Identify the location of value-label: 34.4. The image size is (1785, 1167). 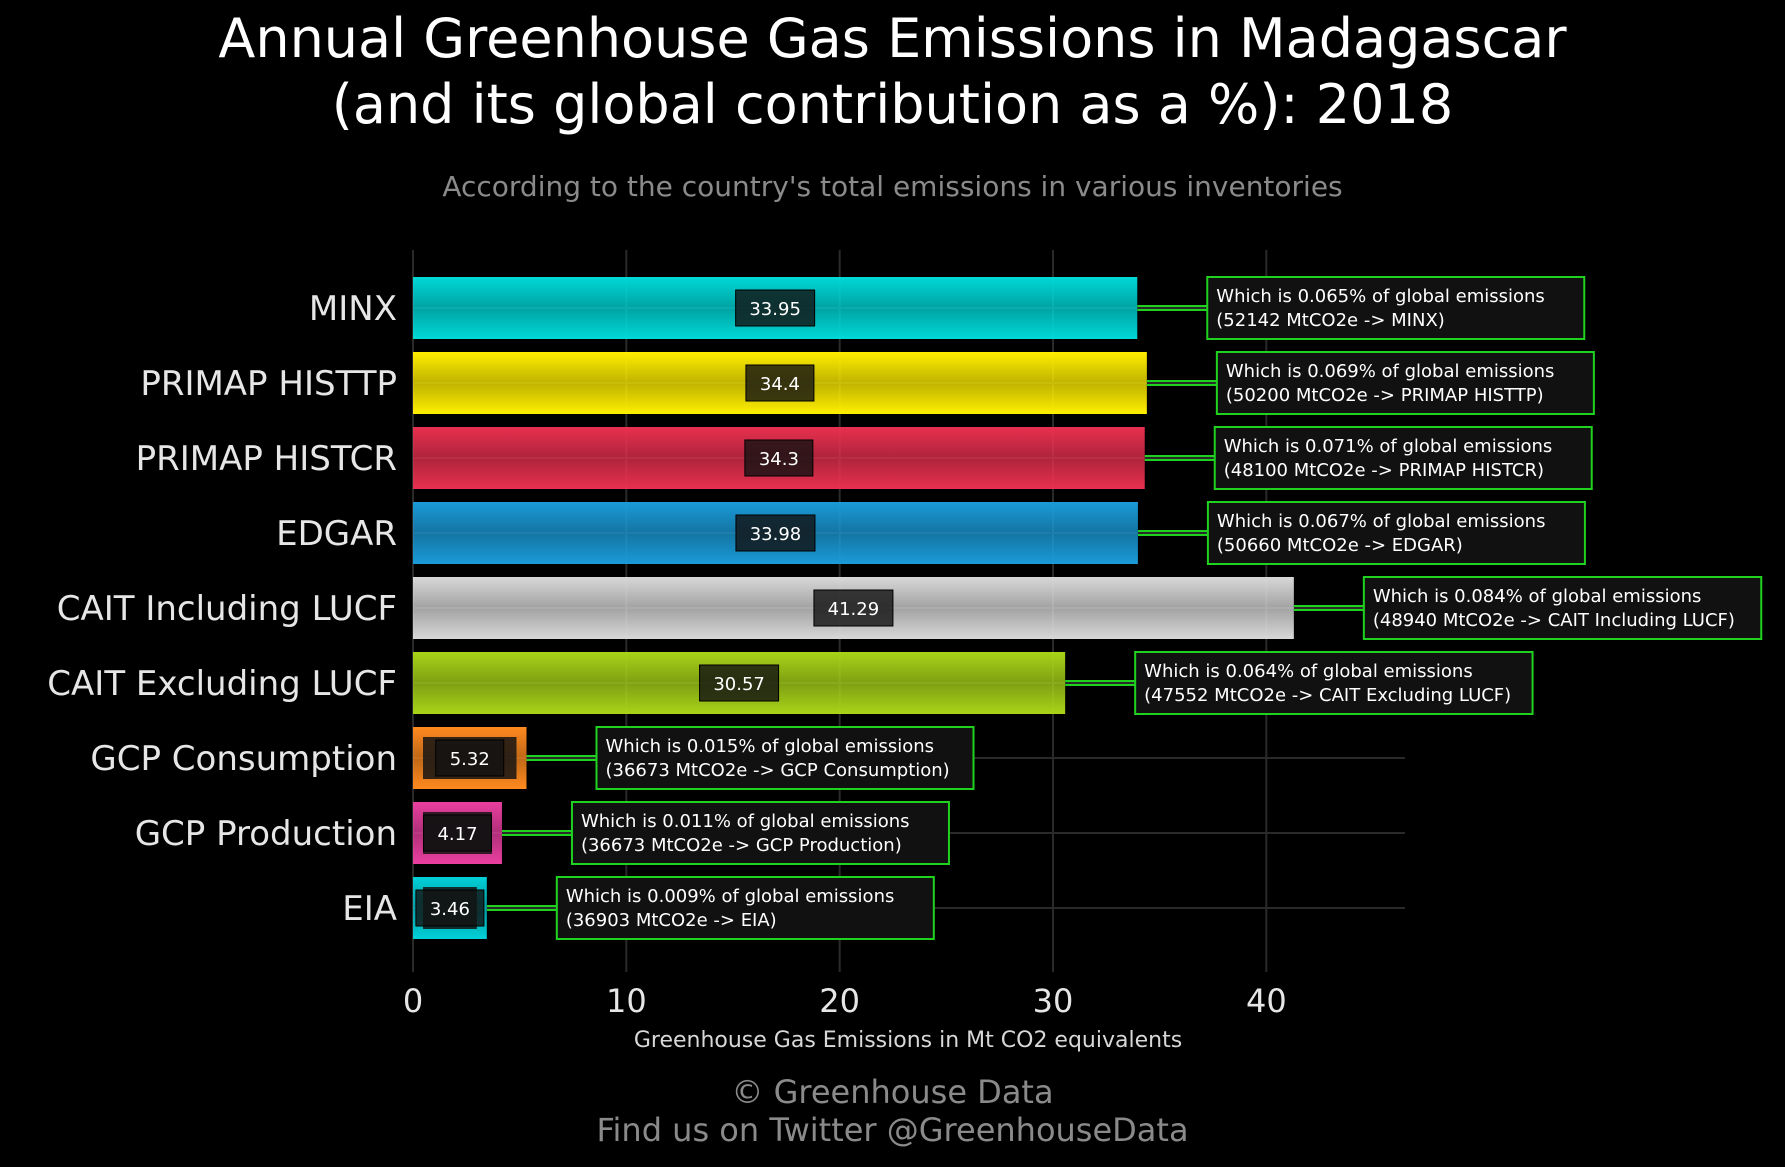
(780, 384).